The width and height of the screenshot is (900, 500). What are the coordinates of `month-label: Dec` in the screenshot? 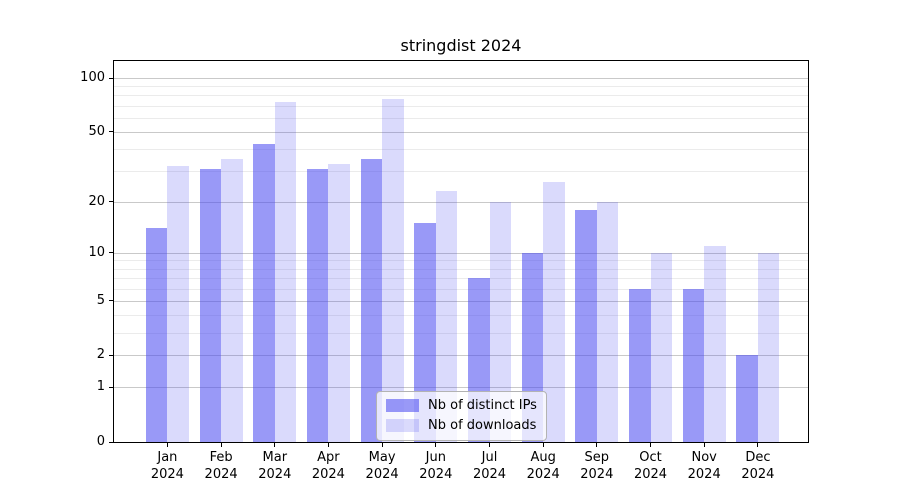 It's located at (758, 457).